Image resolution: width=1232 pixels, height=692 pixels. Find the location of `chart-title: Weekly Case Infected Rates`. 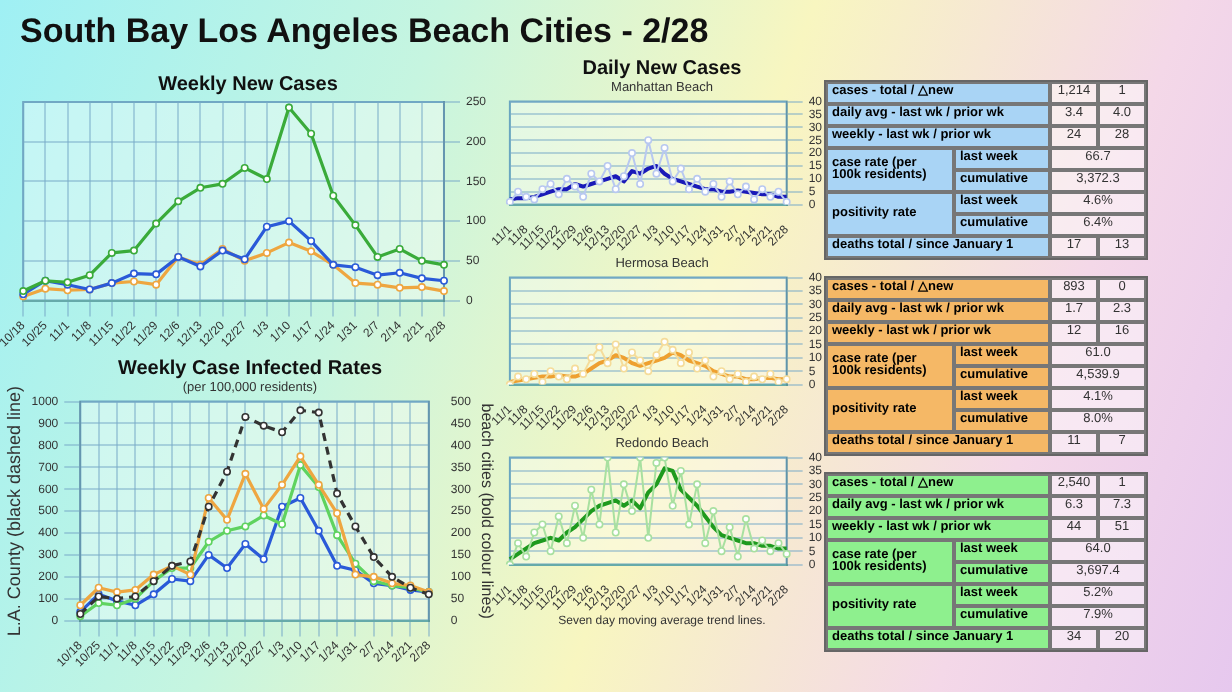

chart-title: Weekly Case Infected Rates is located at coordinates (250, 368).